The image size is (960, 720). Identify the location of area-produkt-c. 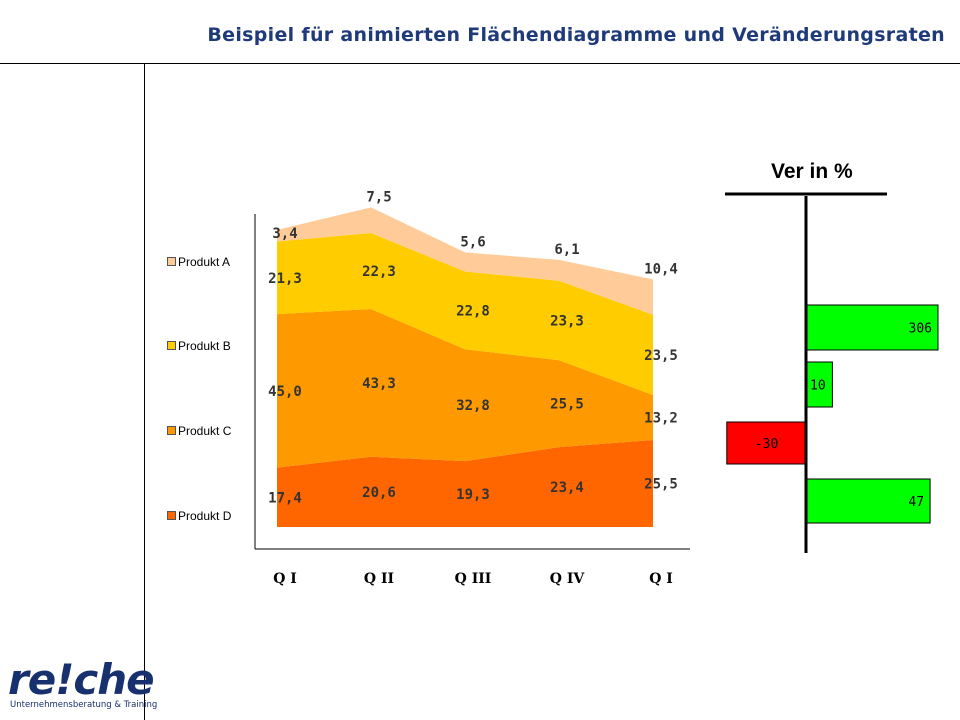
(465, 388).